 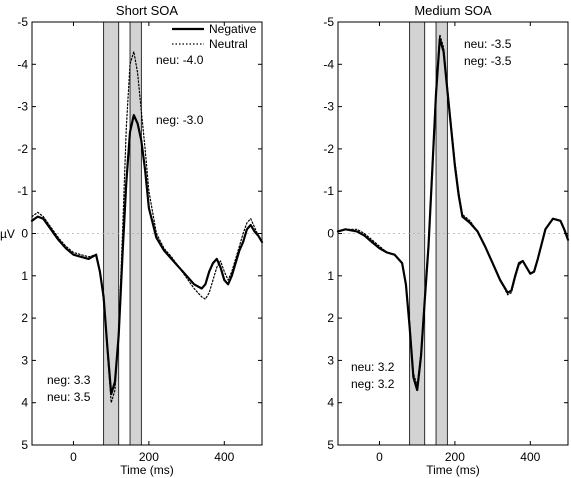 I want to click on short-soa-x-tick-label: 0, so click(x=73, y=457).